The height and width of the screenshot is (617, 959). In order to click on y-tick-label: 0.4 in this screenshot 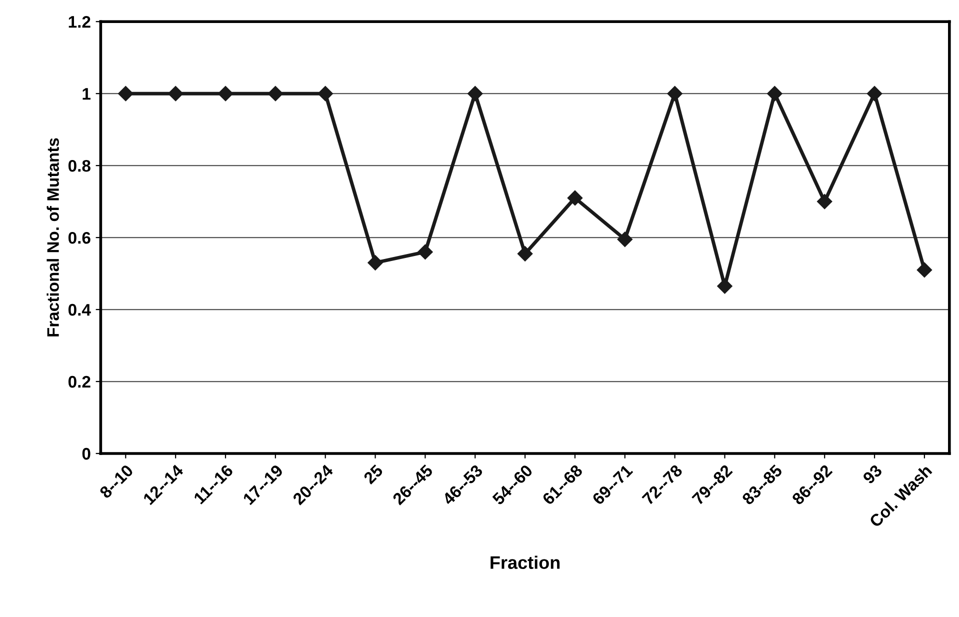, I will do `click(79, 310)`.